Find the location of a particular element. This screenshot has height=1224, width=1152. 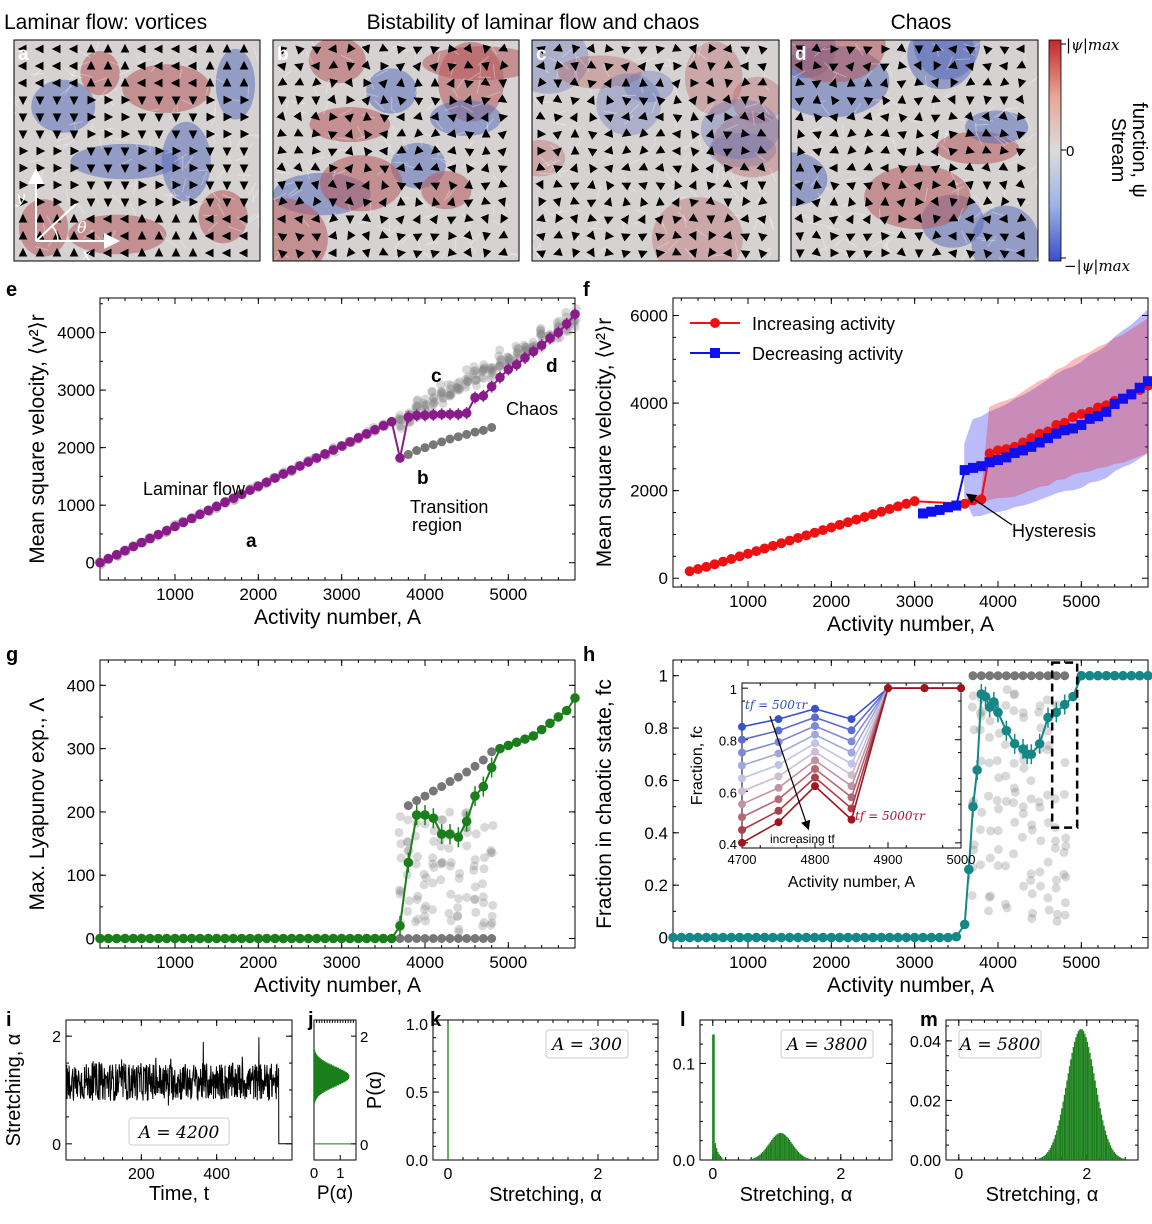

x-axis-label: P(α) is located at coordinates (335, 1193).